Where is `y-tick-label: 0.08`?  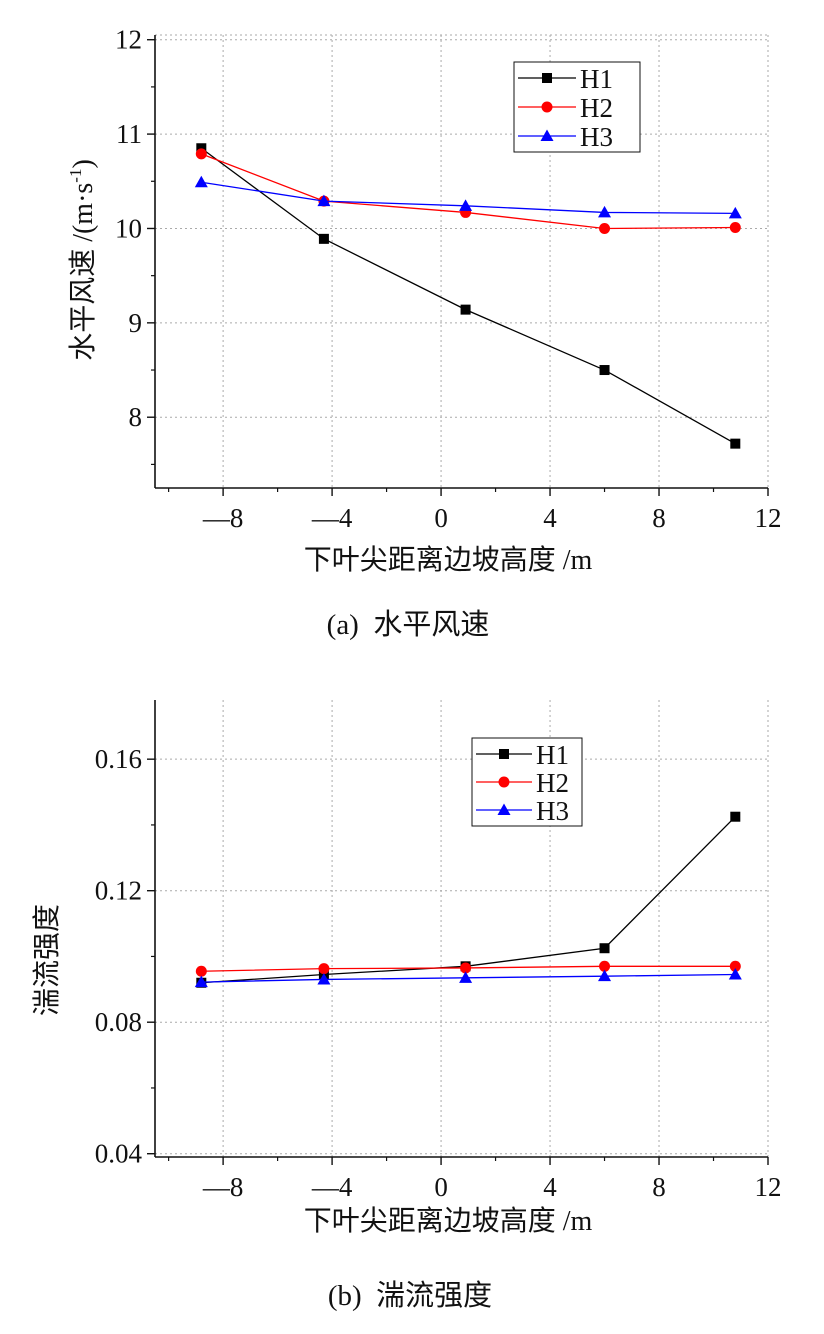 y-tick-label: 0.08 is located at coordinates (118, 1022).